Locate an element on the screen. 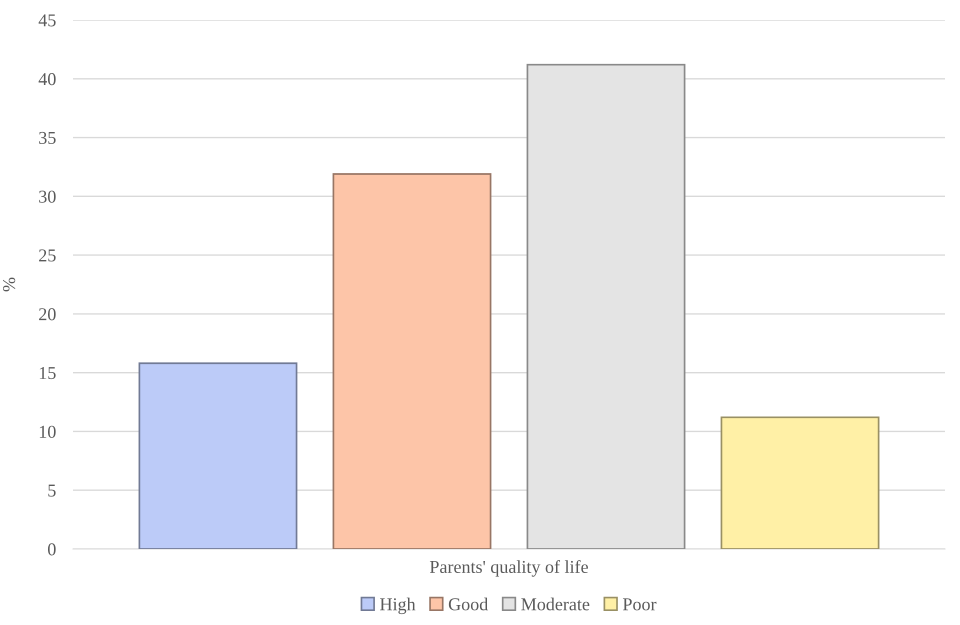 The image size is (960, 625). legend-label: Poor is located at coordinates (639, 604).